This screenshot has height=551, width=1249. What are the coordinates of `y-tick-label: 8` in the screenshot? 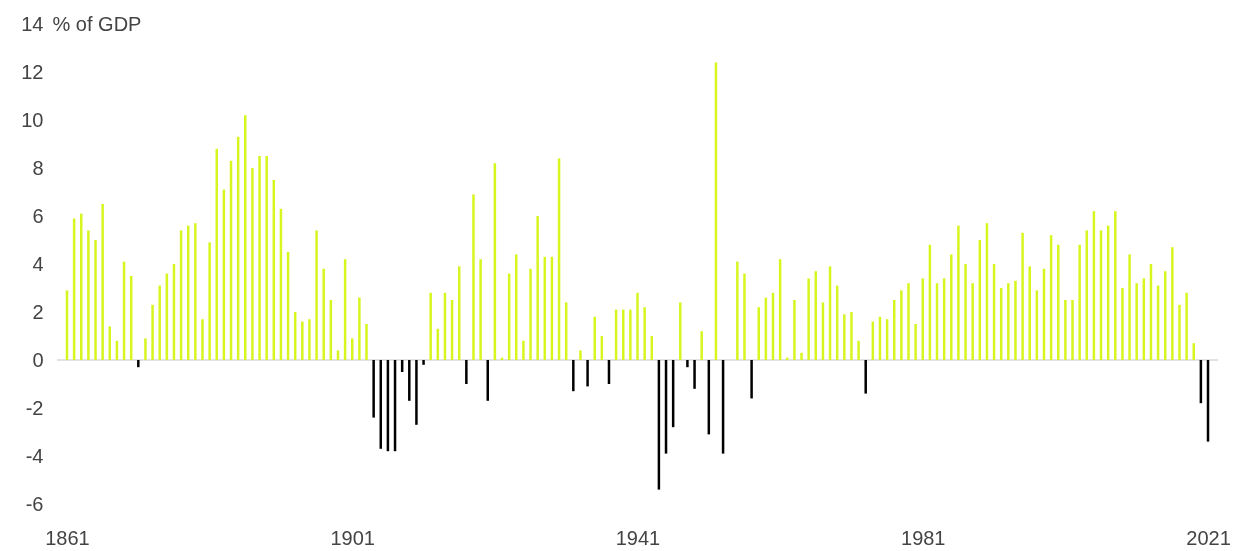 It's located at (38, 167).